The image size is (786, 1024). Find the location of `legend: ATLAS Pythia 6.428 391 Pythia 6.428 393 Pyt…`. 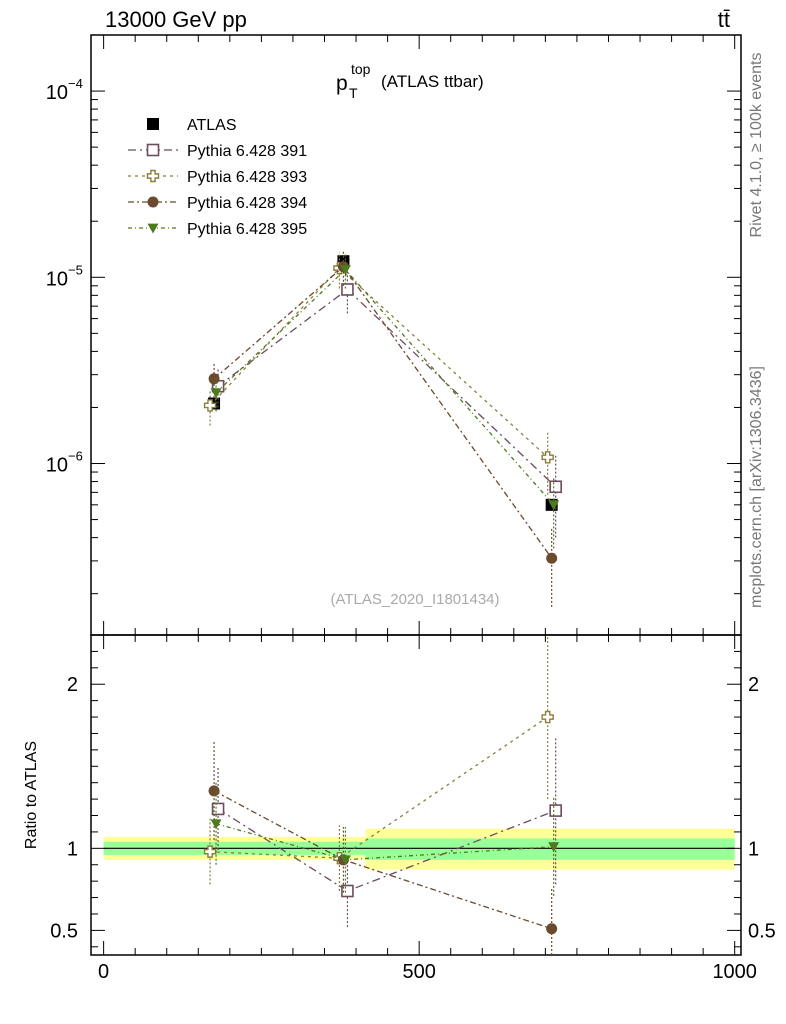

legend: ATLAS Pythia 6.428 391 Pythia 6.428 393 Pyt… is located at coordinates (217, 177).